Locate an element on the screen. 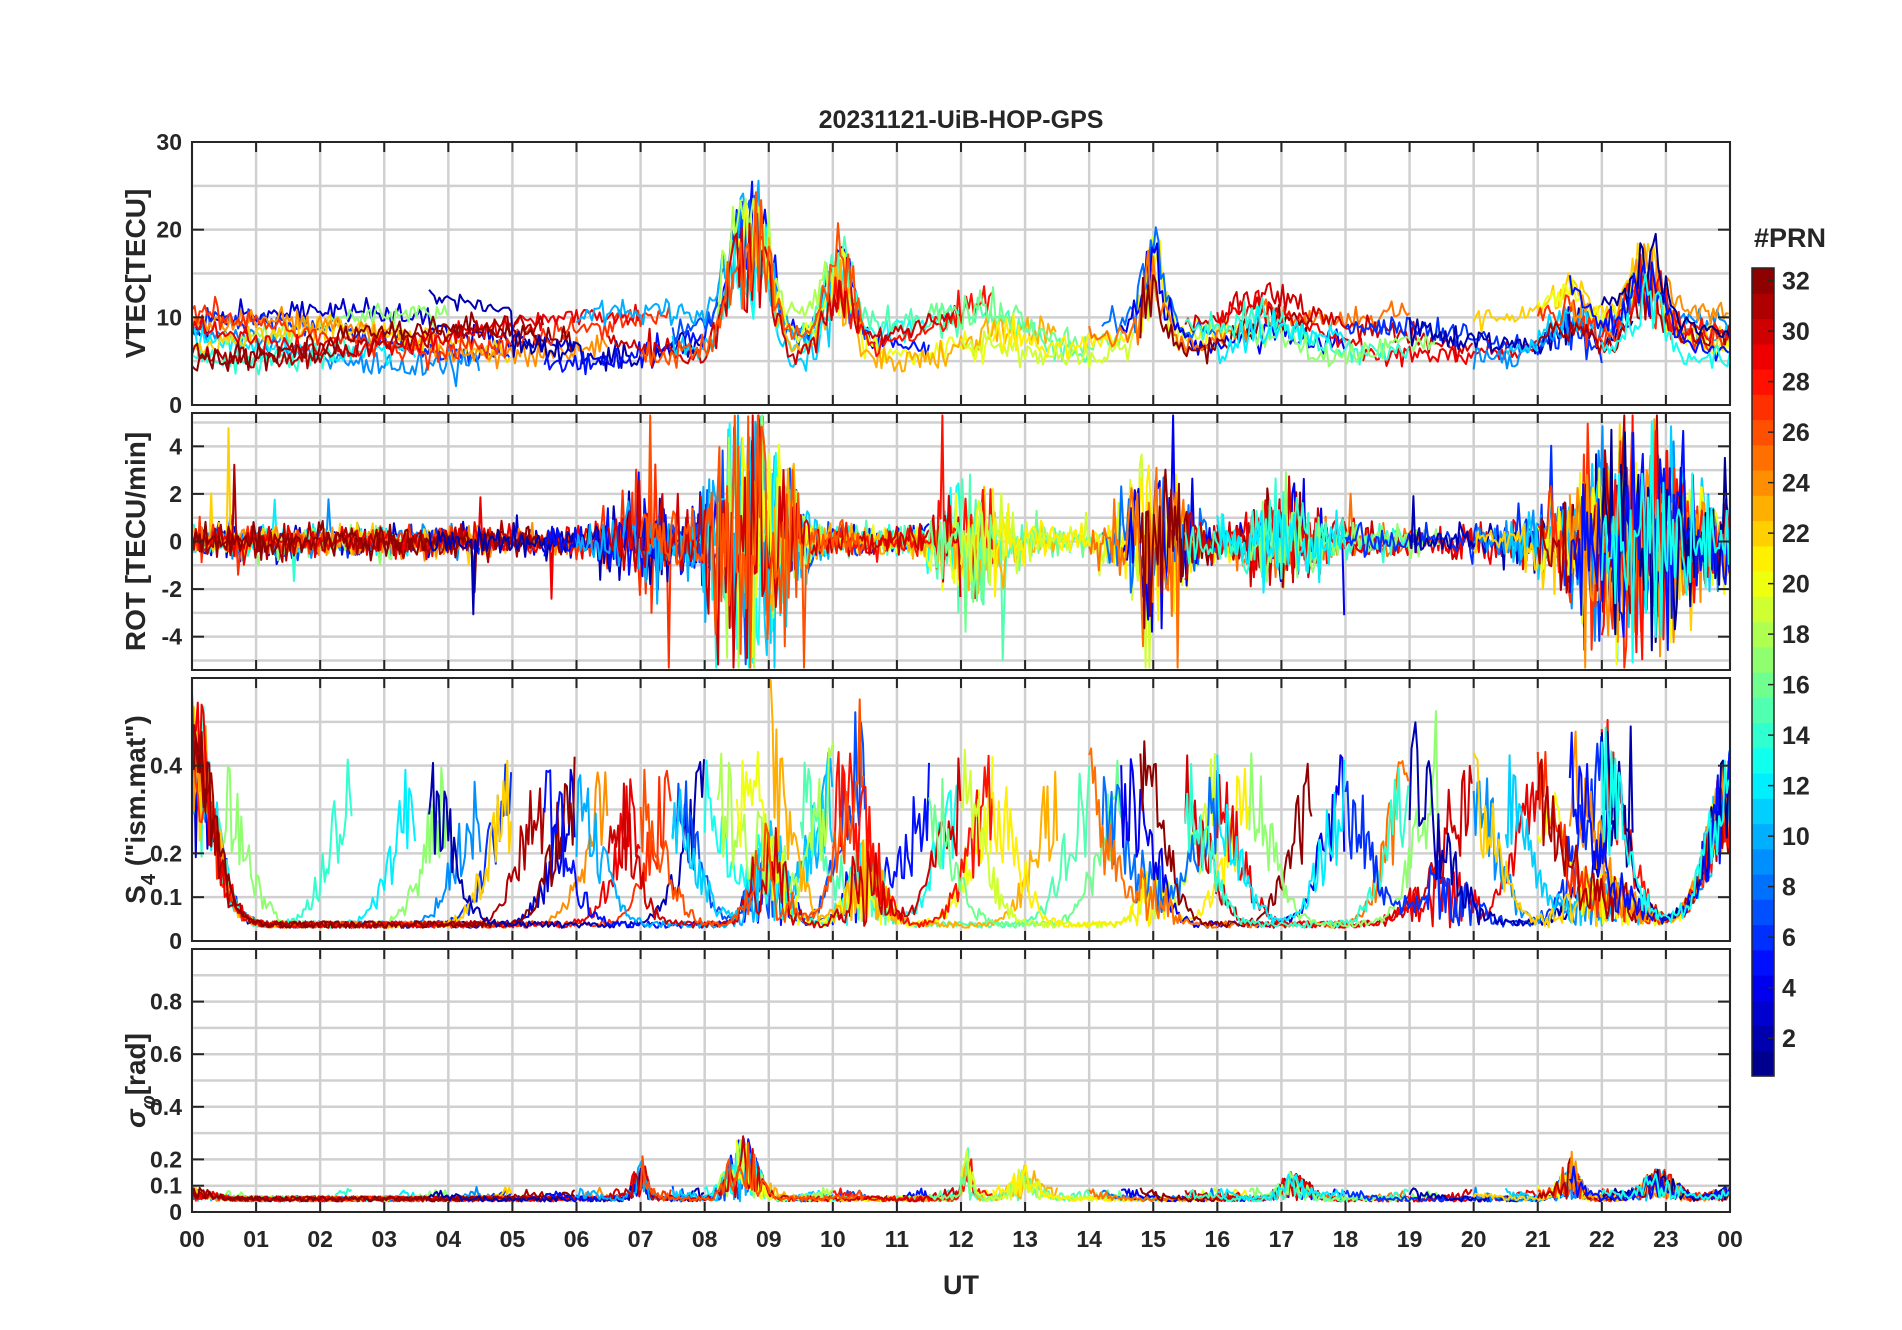 The height and width of the screenshot is (1330, 1902). y-axis-label-sub: φ is located at coordinates (149, 1102).